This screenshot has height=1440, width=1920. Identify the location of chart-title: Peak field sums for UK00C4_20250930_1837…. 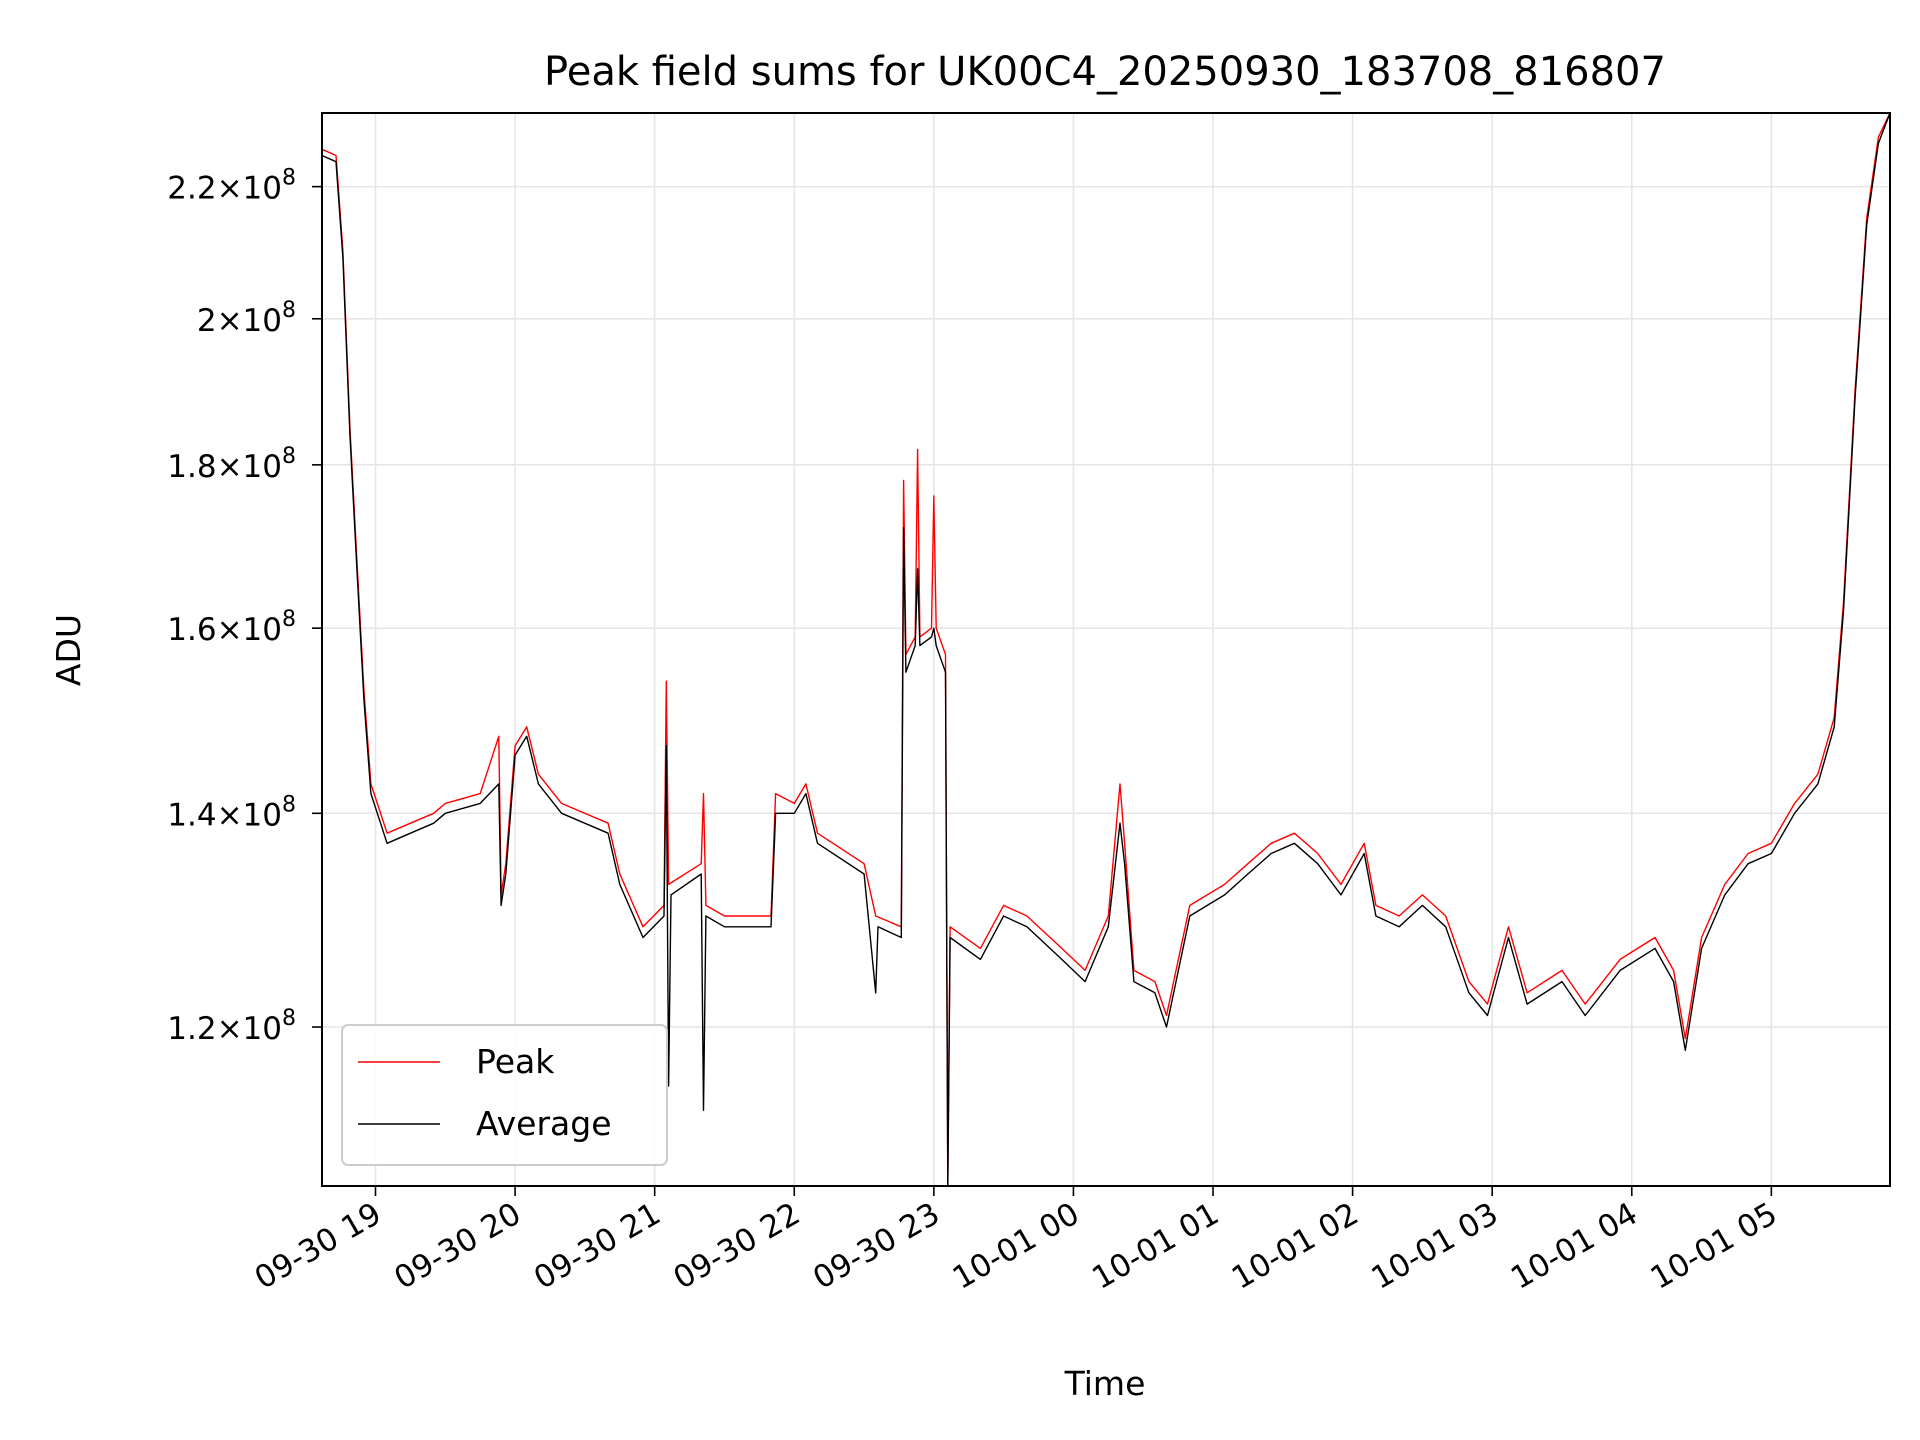
(1105, 72).